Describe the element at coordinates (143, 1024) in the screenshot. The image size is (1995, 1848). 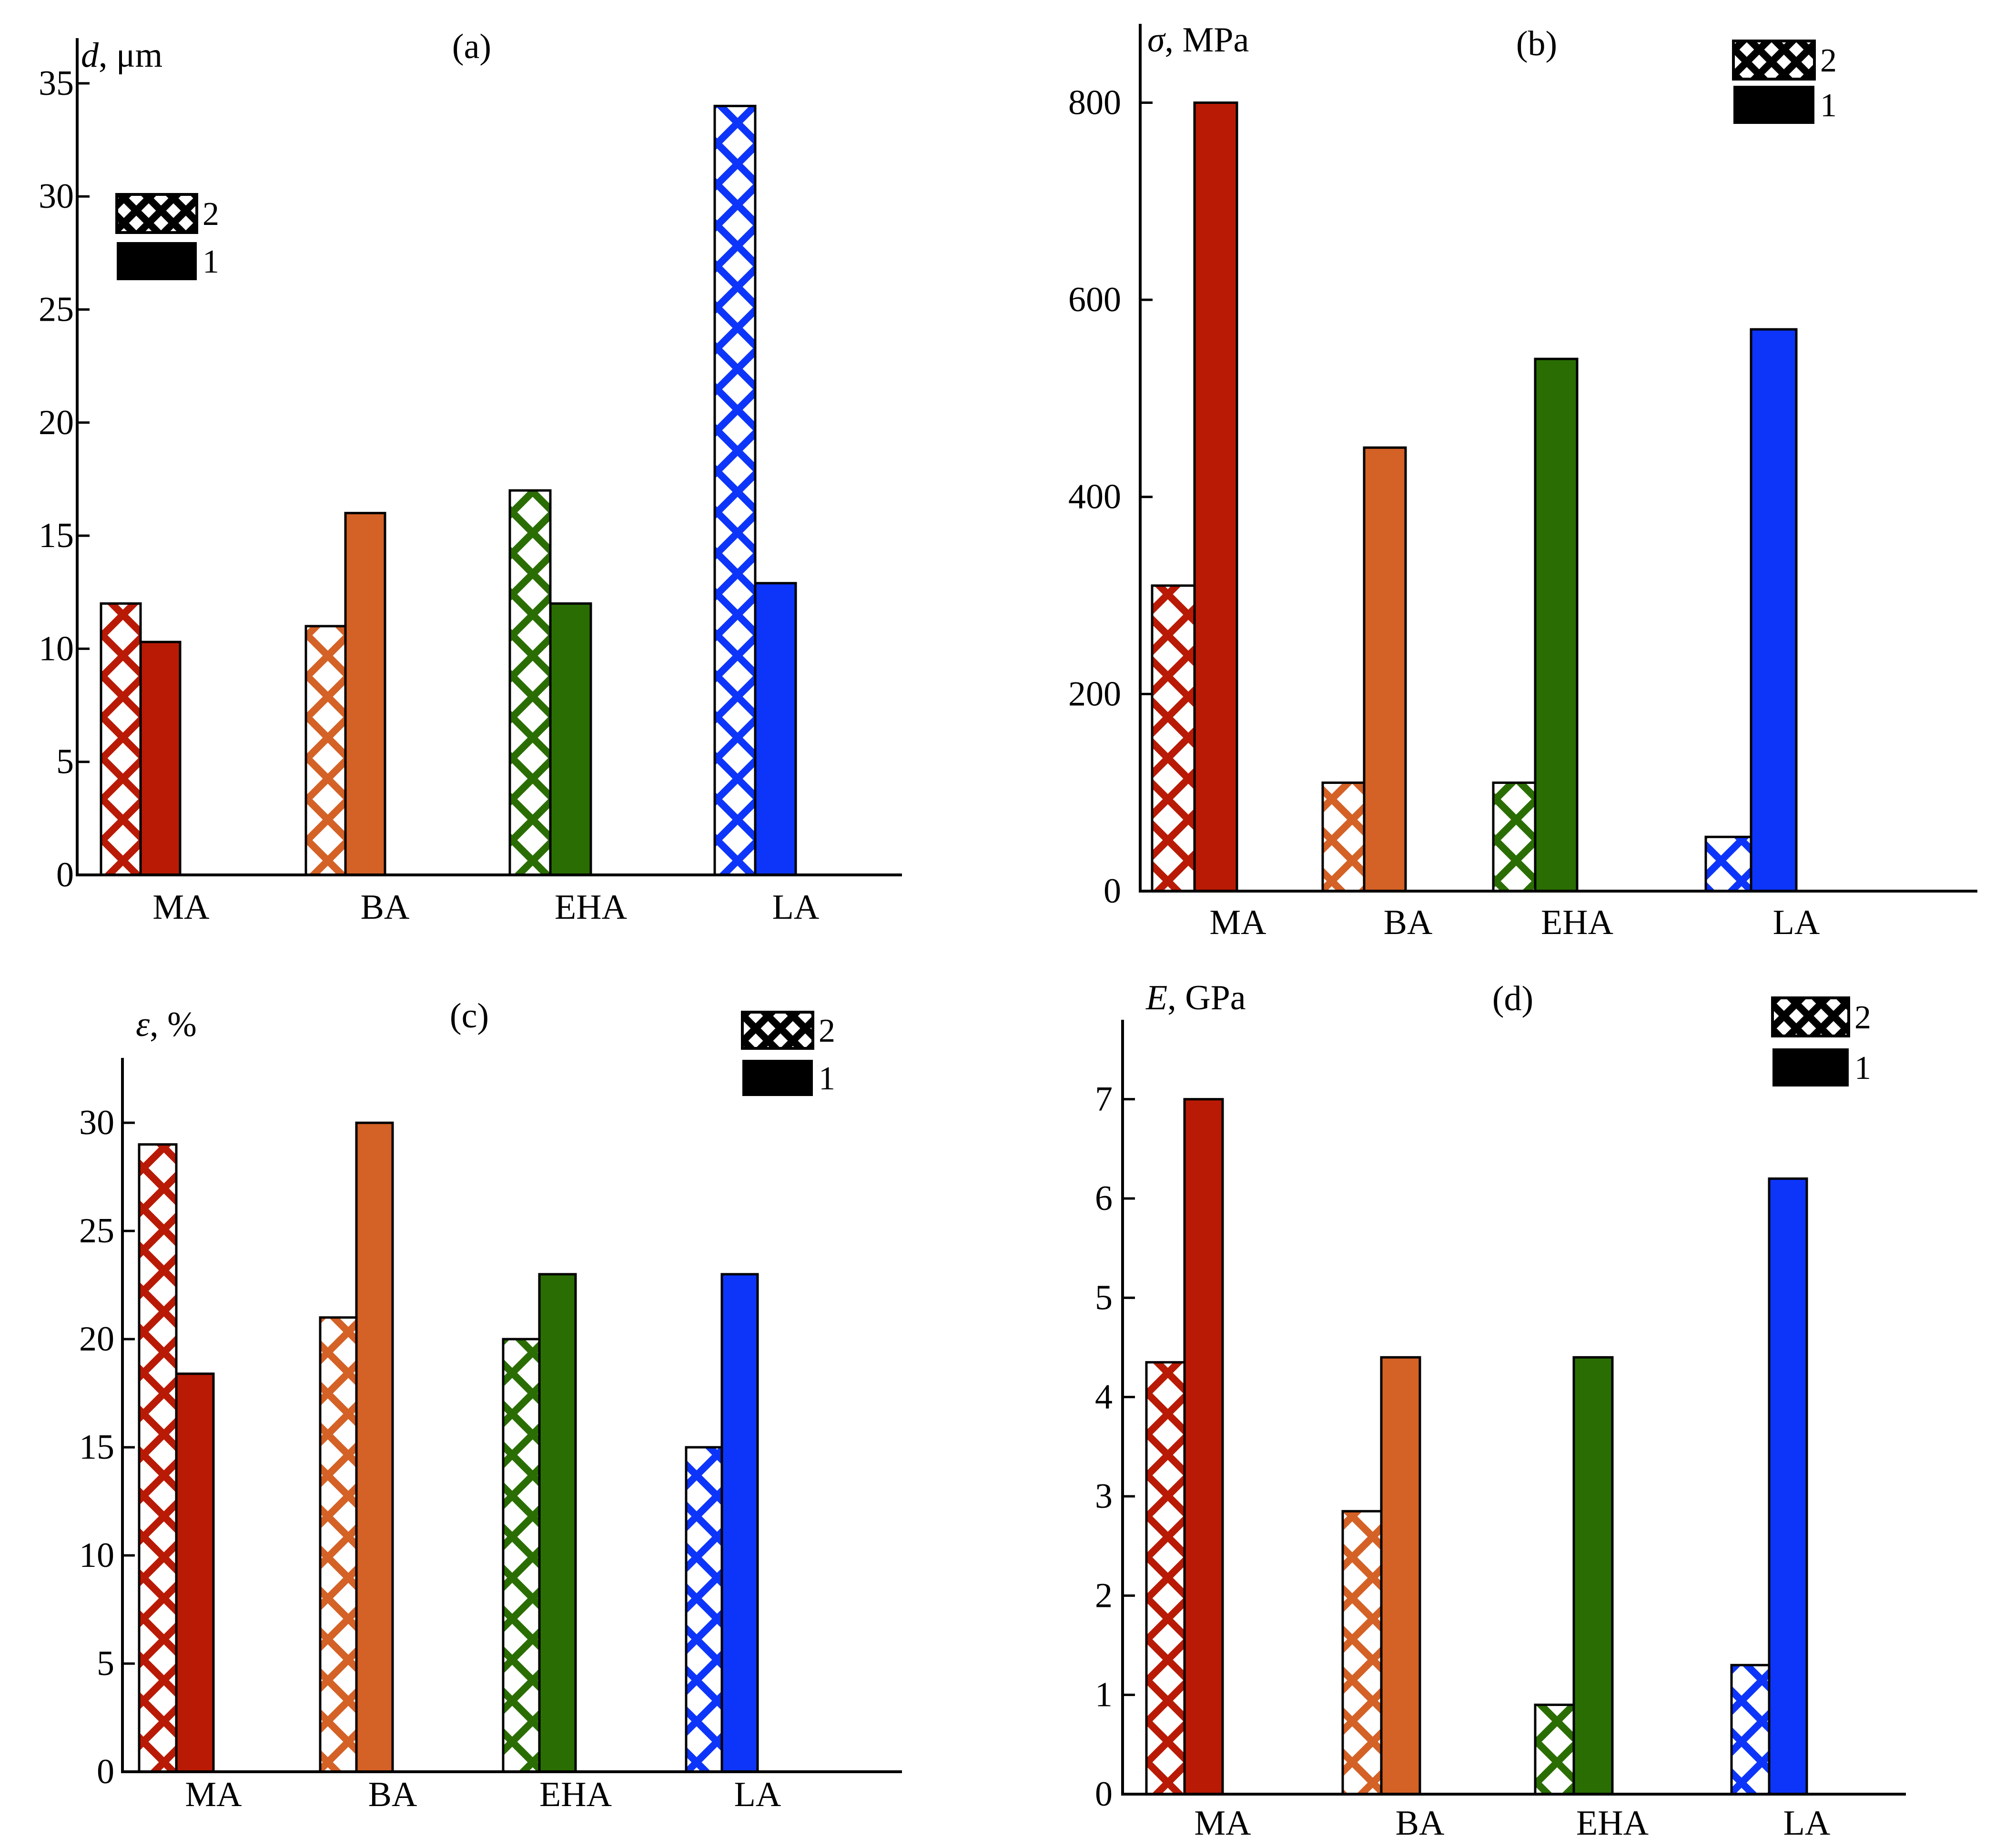
I see `y-axis-symbol-c: ε` at that location.